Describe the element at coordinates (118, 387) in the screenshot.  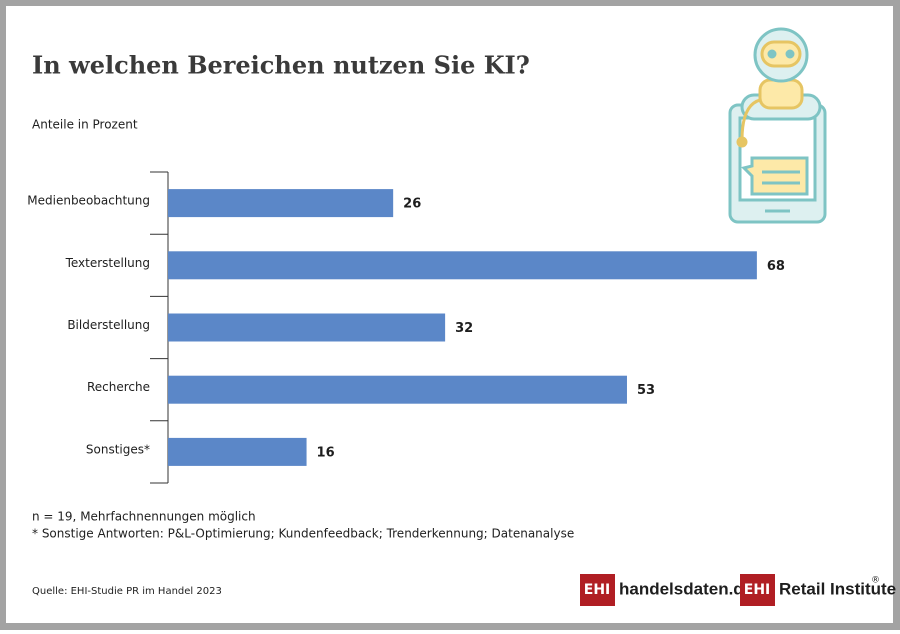
I see `y-tick-label: Recherche` at that location.